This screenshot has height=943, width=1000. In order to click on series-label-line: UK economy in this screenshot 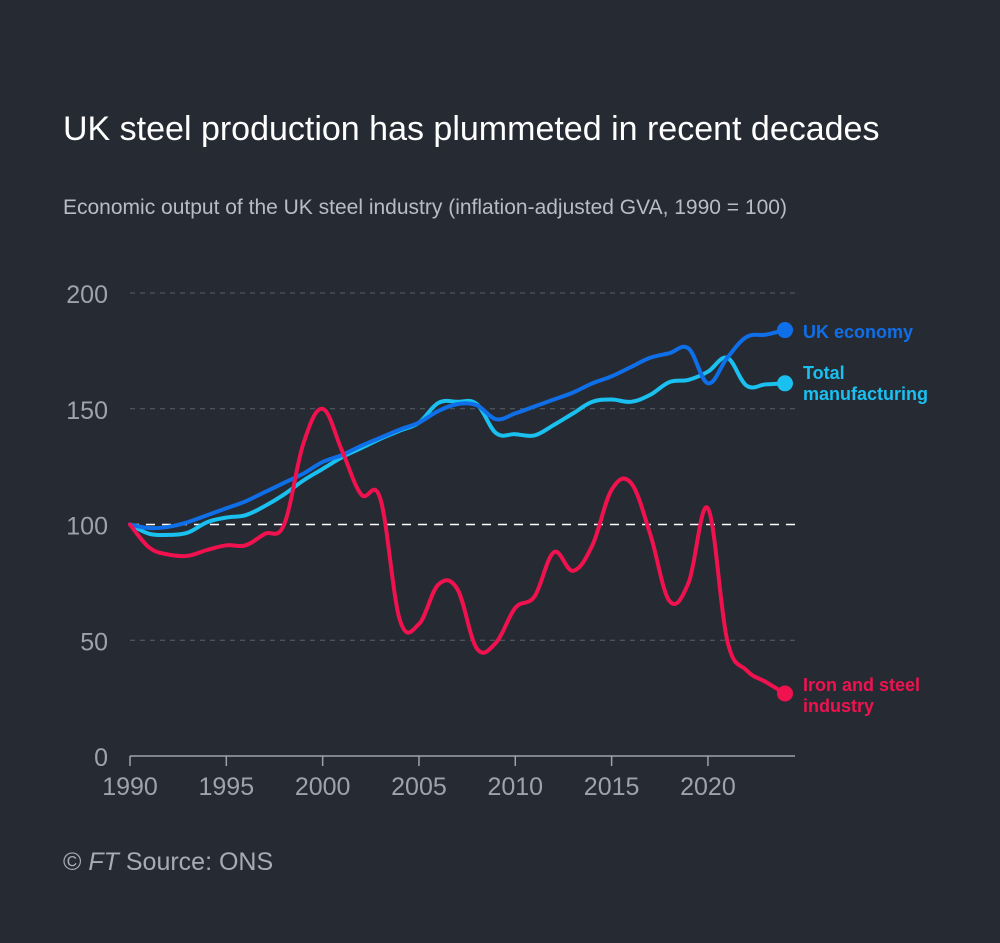, I will do `click(858, 332)`.